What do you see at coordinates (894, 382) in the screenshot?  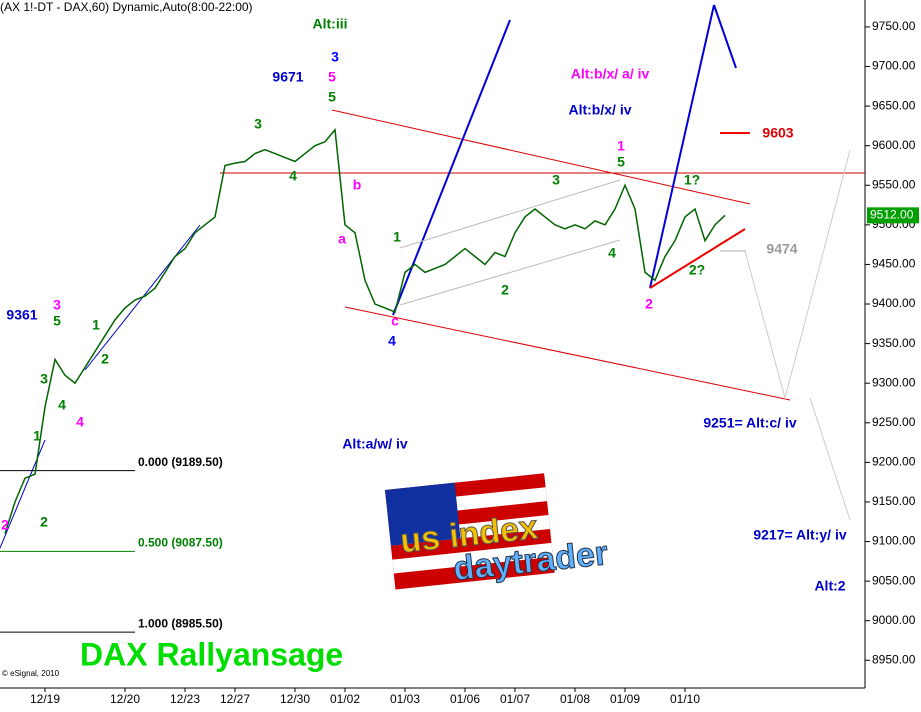 I see `y-tick-label: 9300.00` at bounding box center [894, 382].